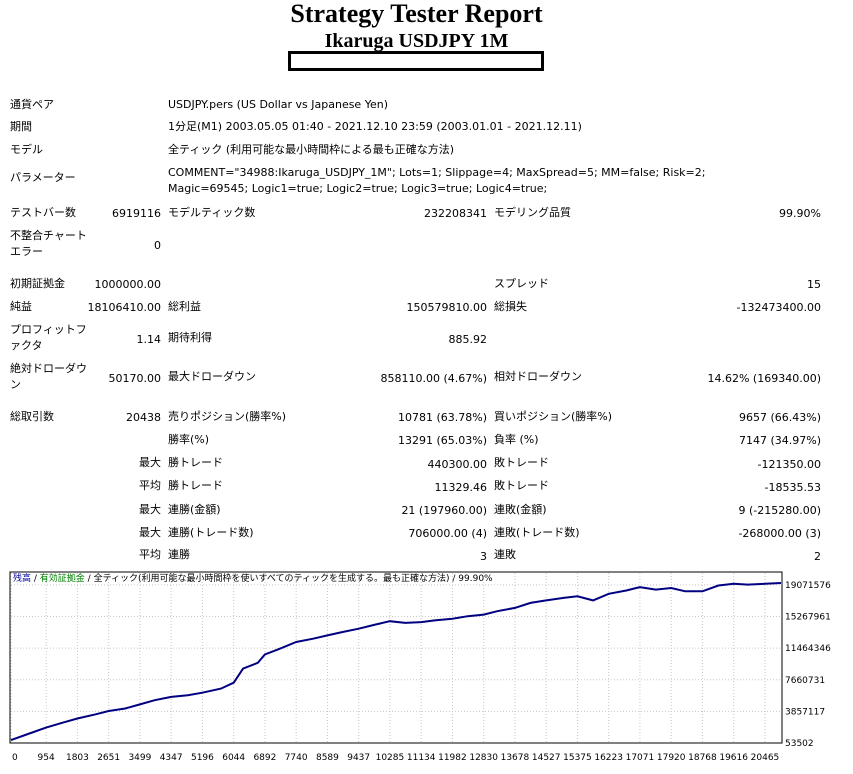  What do you see at coordinates (43, 212) in the screenshot?
I see `test-bars-label: テストバー数` at bounding box center [43, 212].